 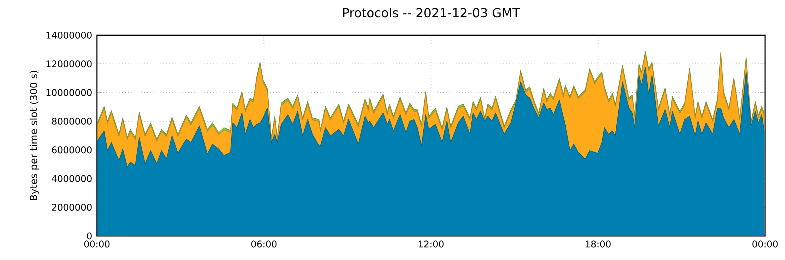 I want to click on y-tick-label: 6000000, so click(x=72, y=150).